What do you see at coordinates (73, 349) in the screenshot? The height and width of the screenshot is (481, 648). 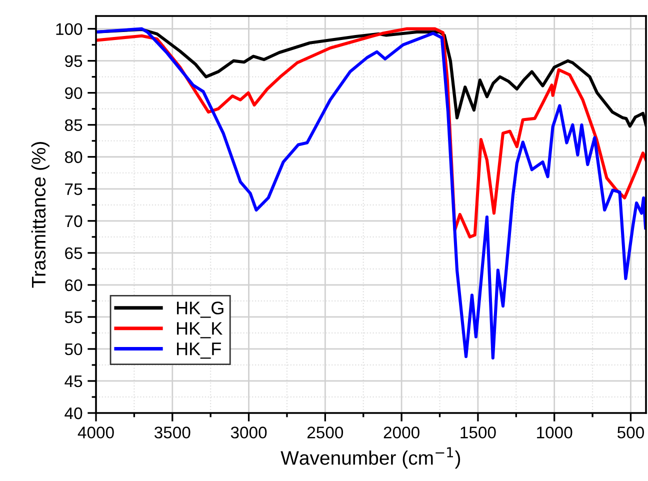 I see `y-tick-label: 50` at bounding box center [73, 349].